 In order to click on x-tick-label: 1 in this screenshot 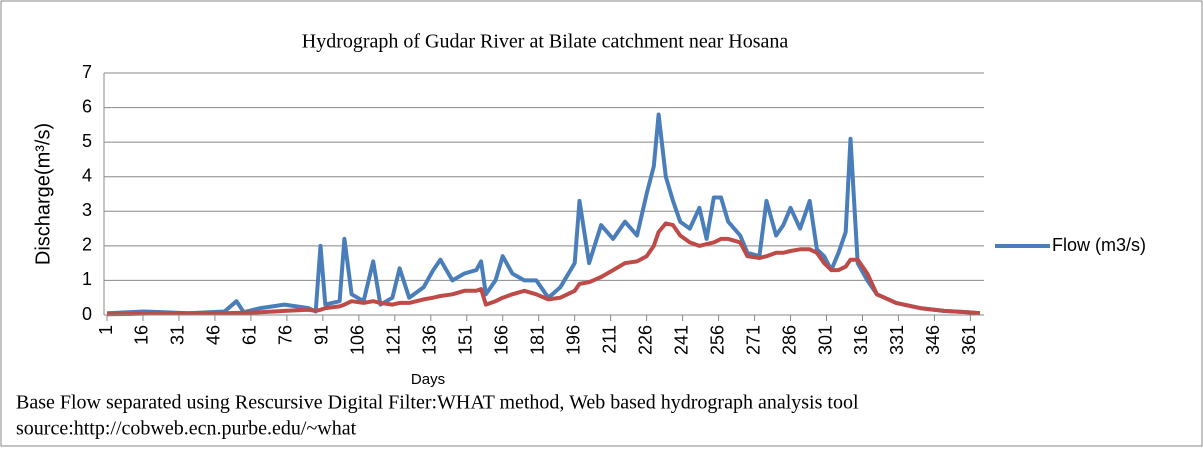, I will do `click(106, 330)`.